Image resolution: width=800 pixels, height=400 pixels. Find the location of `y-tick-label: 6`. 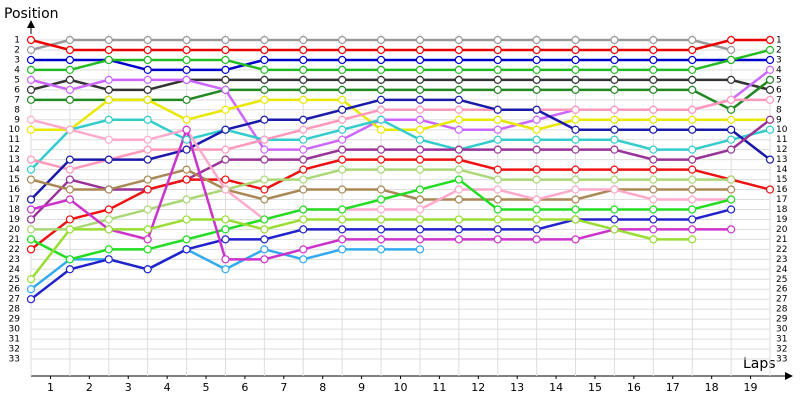

y-tick-label: 6 is located at coordinates (17, 90).